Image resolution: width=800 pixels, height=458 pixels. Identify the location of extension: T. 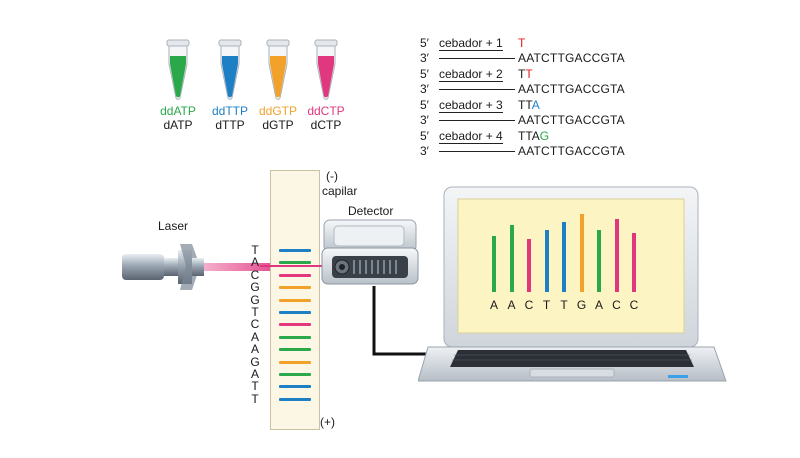
(521, 43).